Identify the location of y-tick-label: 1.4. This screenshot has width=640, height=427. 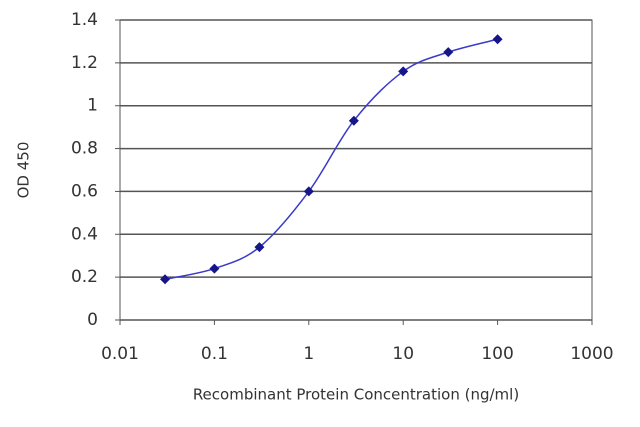
(84, 20).